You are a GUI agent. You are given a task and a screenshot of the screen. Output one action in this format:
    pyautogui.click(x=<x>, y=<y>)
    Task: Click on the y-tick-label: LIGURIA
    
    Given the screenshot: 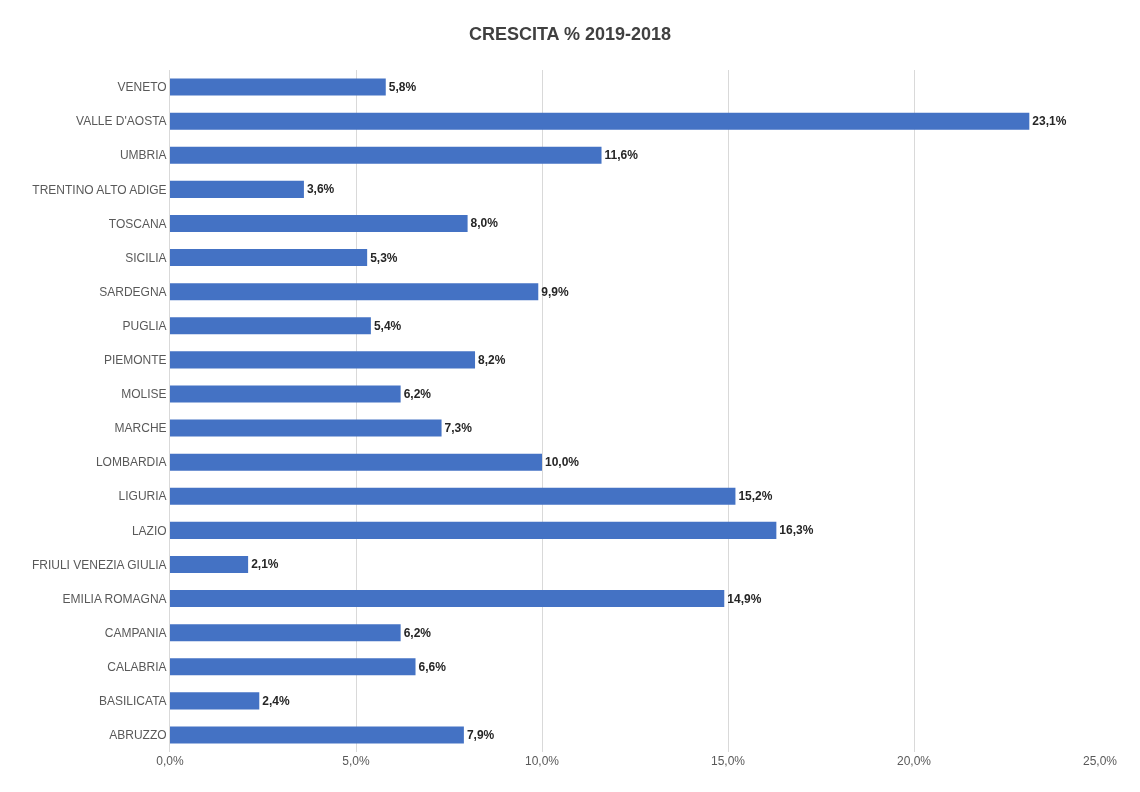 What is the action you would take?
    pyautogui.click(x=142, y=496)
    